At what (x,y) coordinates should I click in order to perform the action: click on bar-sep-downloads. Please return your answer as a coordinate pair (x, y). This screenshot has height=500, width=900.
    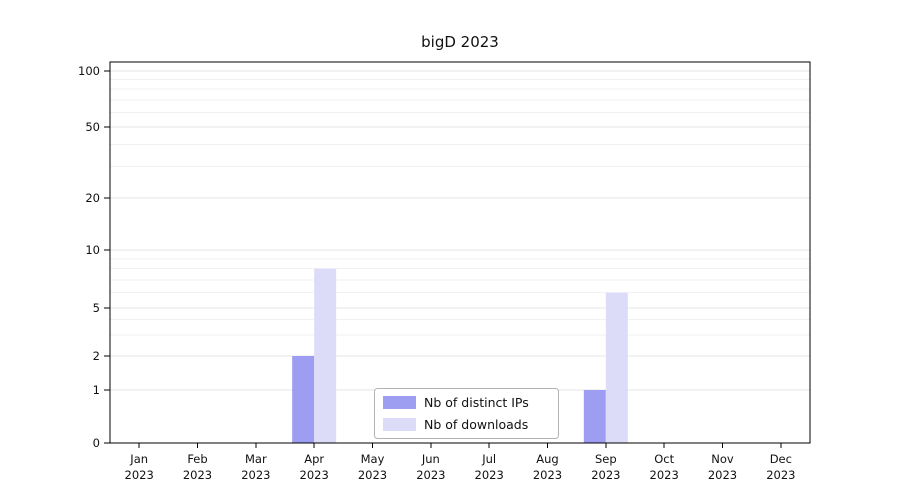
    Looking at the image, I should click on (616, 367).